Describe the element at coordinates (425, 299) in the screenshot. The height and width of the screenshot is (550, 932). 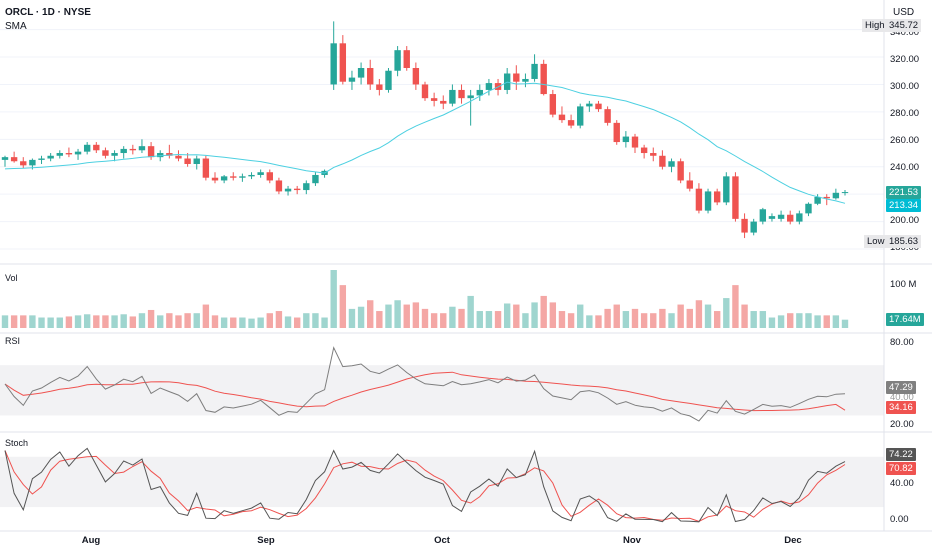
I see `volume-bars` at that location.